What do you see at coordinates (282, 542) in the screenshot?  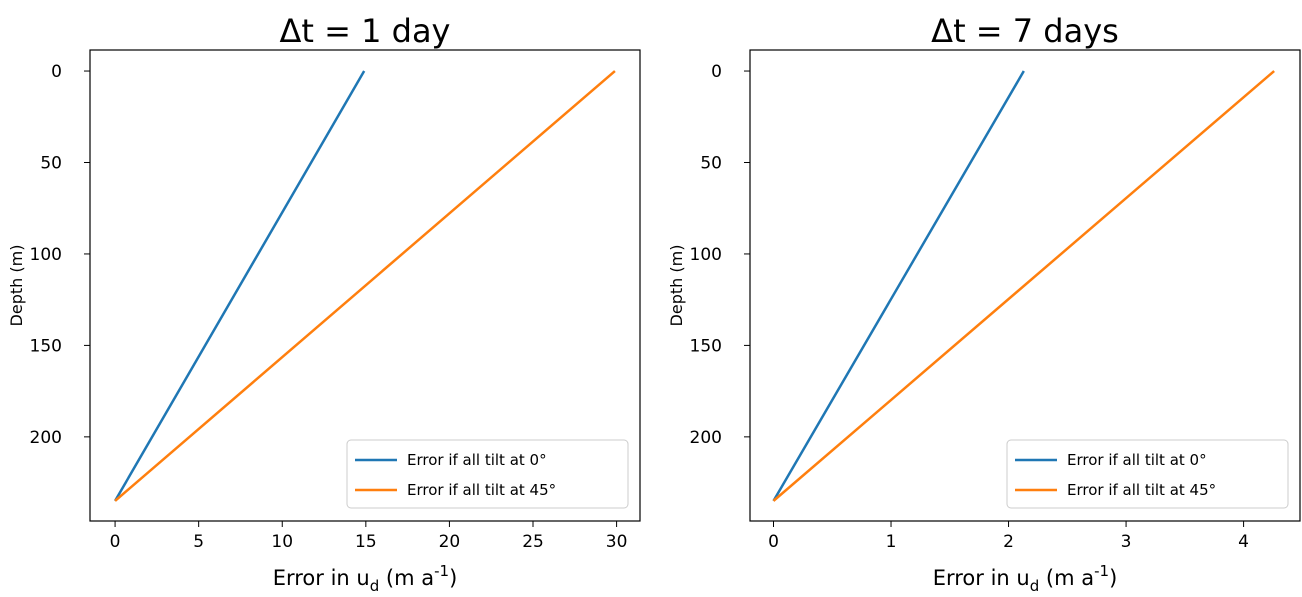 I see `x-tick-label: 10` at bounding box center [282, 542].